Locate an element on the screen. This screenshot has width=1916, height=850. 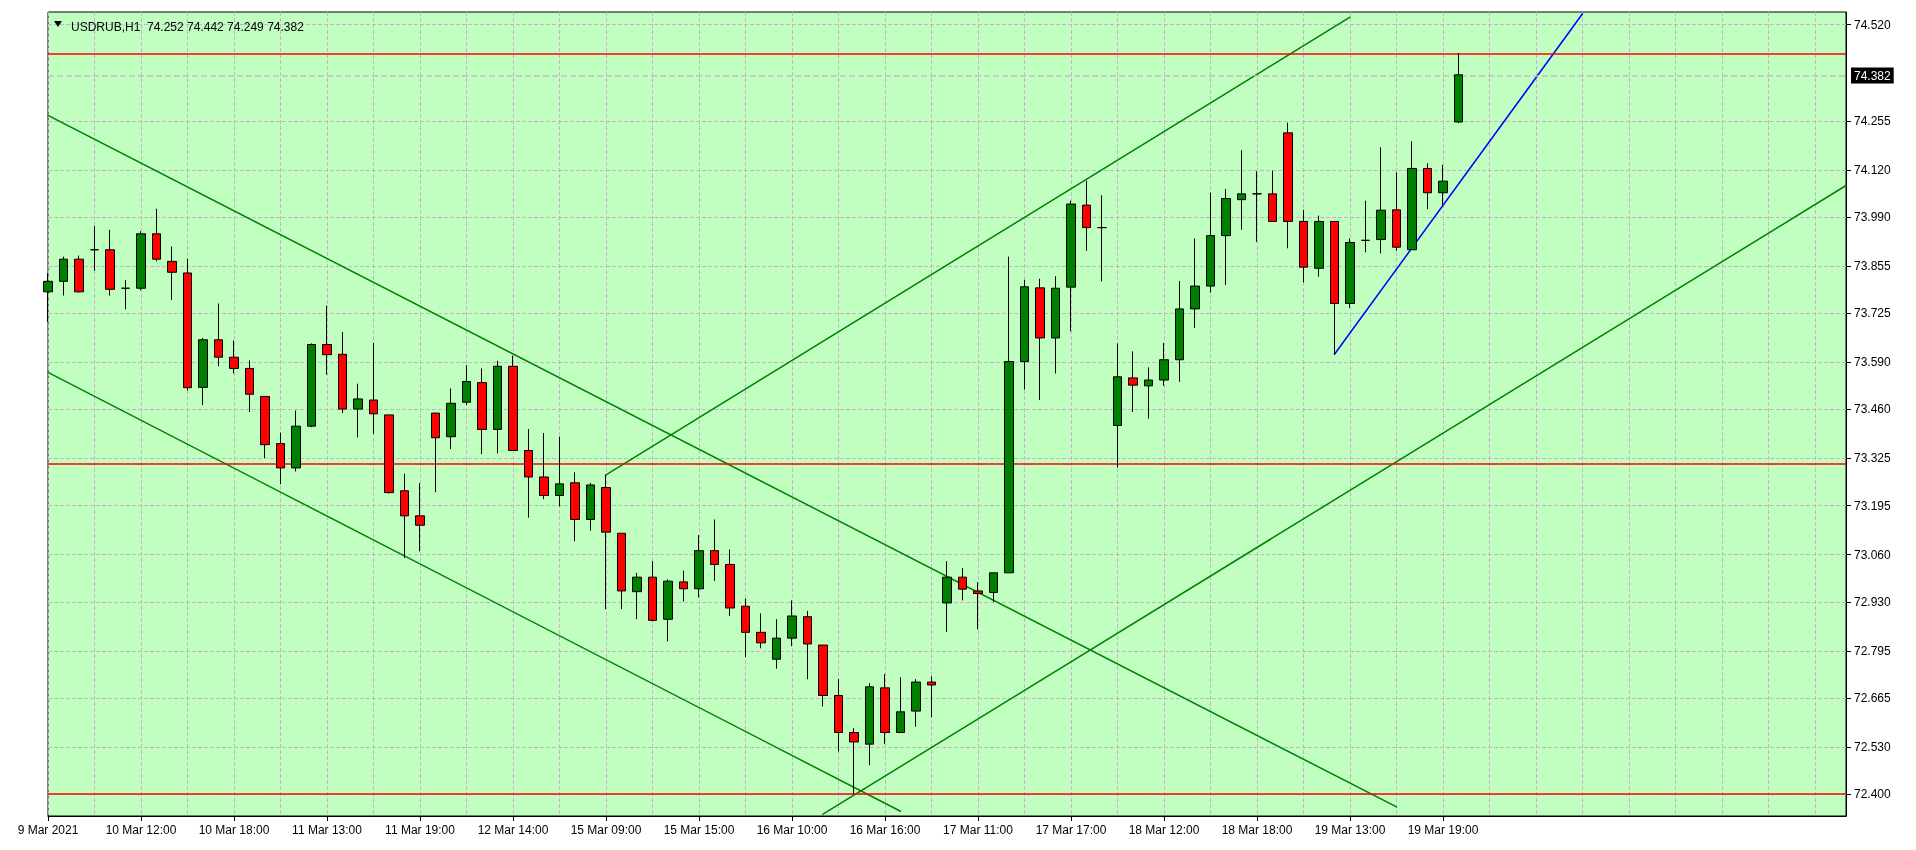
y-tick-label: 73.460 is located at coordinates (1873, 409).